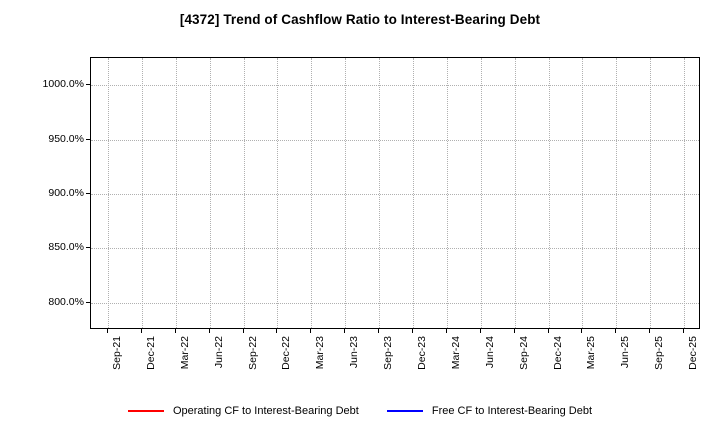  I want to click on x-tick-label: Sep-23, so click(388, 353).